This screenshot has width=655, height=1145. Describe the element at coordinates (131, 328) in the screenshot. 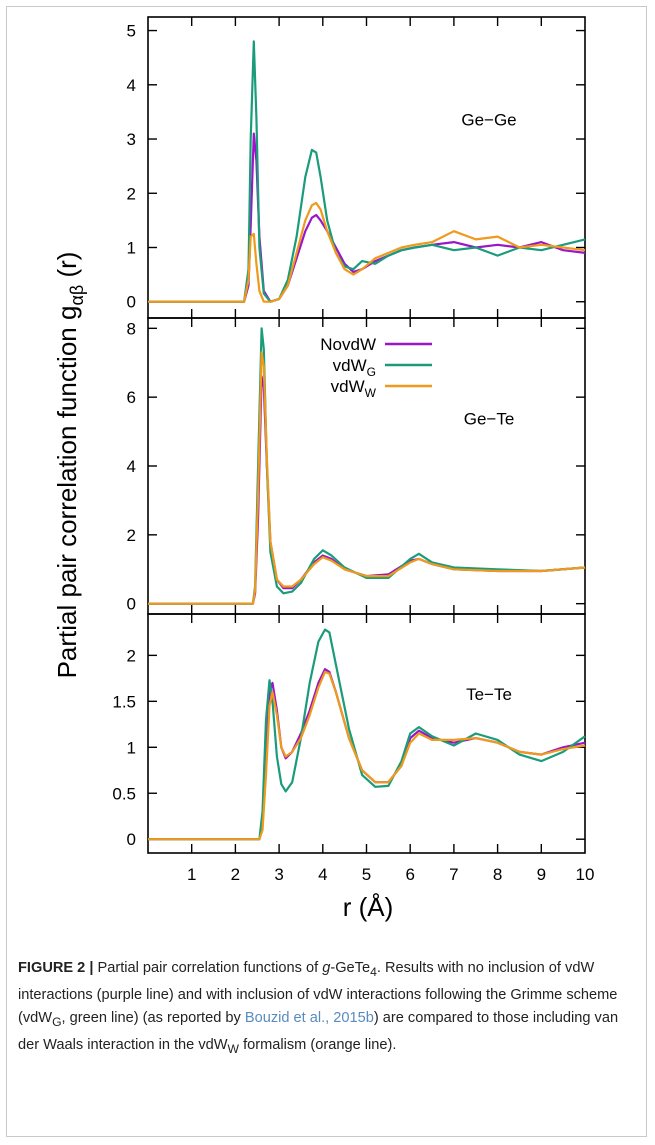

I see `y-tick-label: 8` at that location.